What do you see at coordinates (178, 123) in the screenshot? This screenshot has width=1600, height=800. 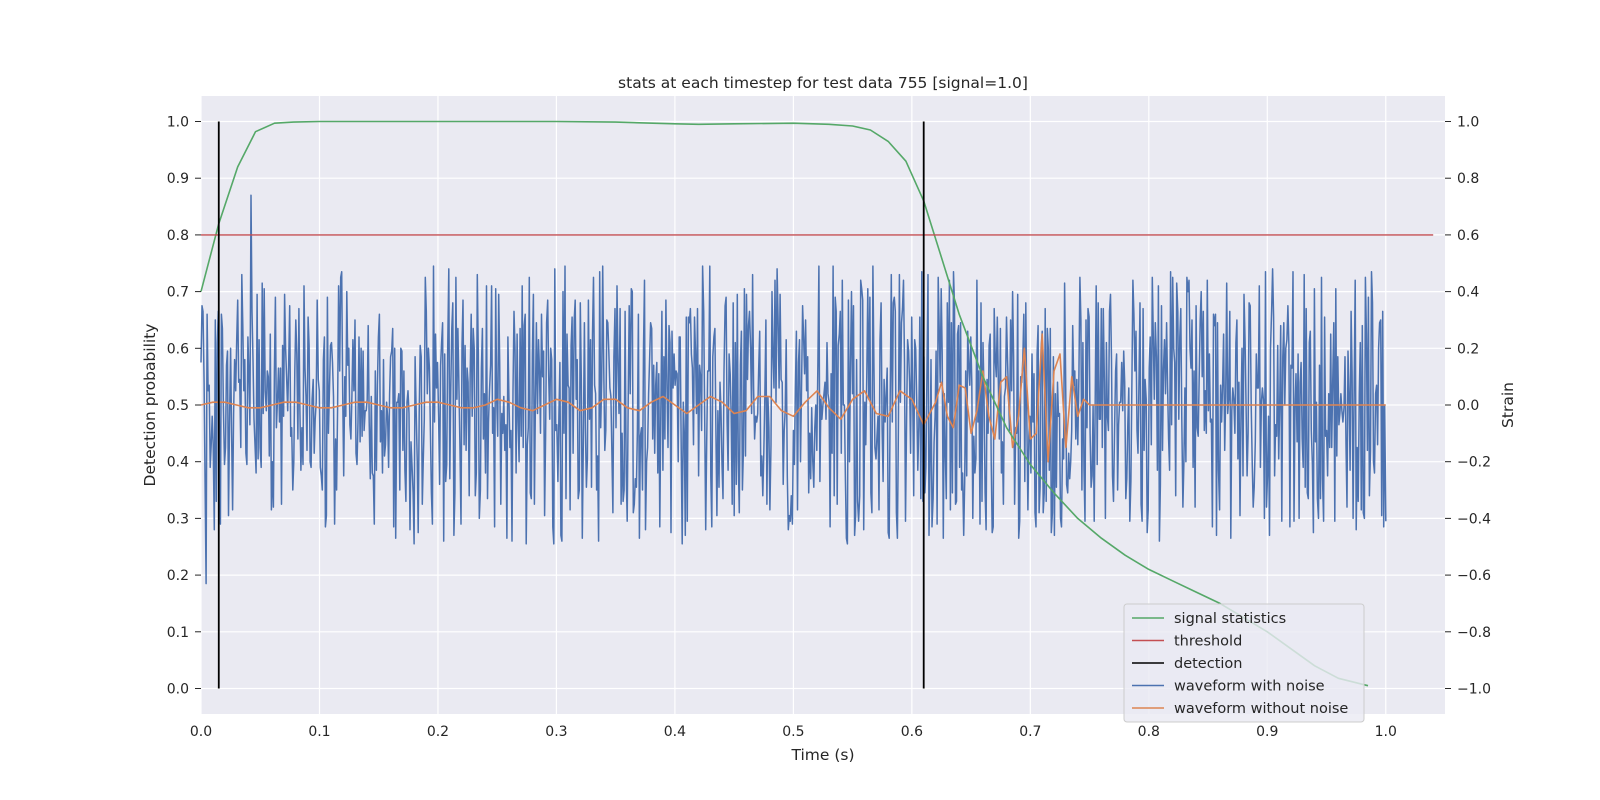 I see `y-tick-label-left: 1.0` at bounding box center [178, 123].